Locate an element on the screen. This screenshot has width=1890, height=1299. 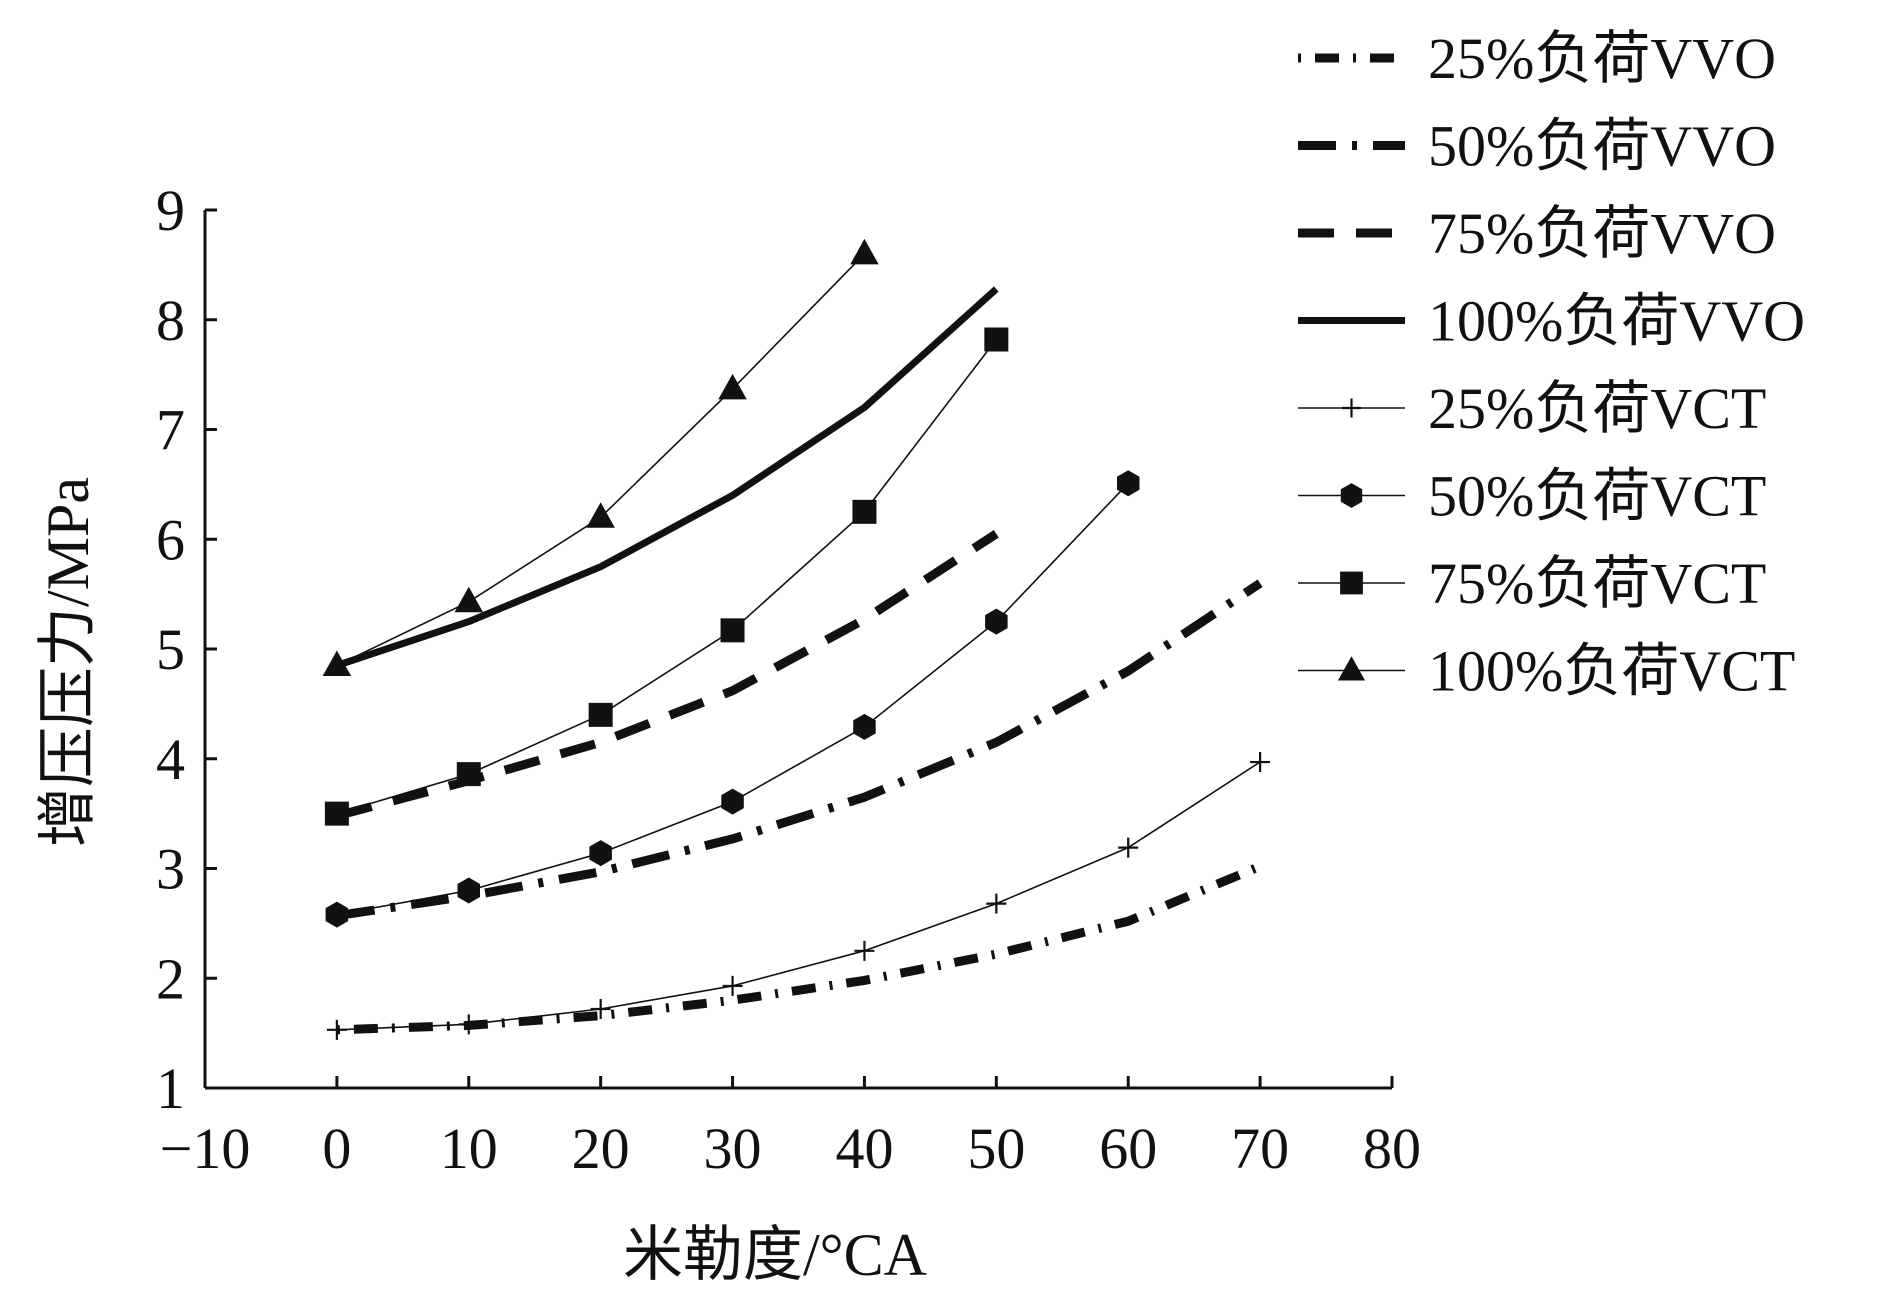
y-tick-label: 6 is located at coordinates (170, 539).